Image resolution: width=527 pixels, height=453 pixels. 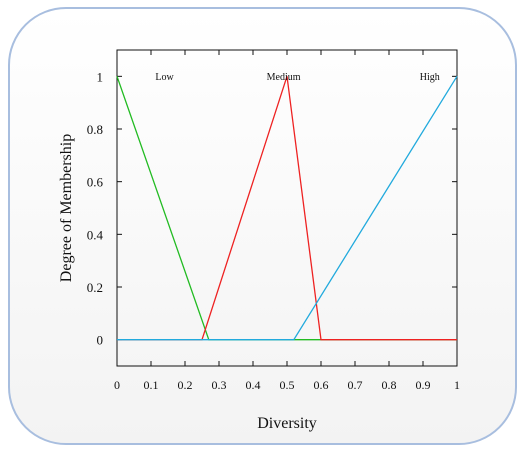 I want to click on y-tick-label: 0, so click(x=100, y=340).